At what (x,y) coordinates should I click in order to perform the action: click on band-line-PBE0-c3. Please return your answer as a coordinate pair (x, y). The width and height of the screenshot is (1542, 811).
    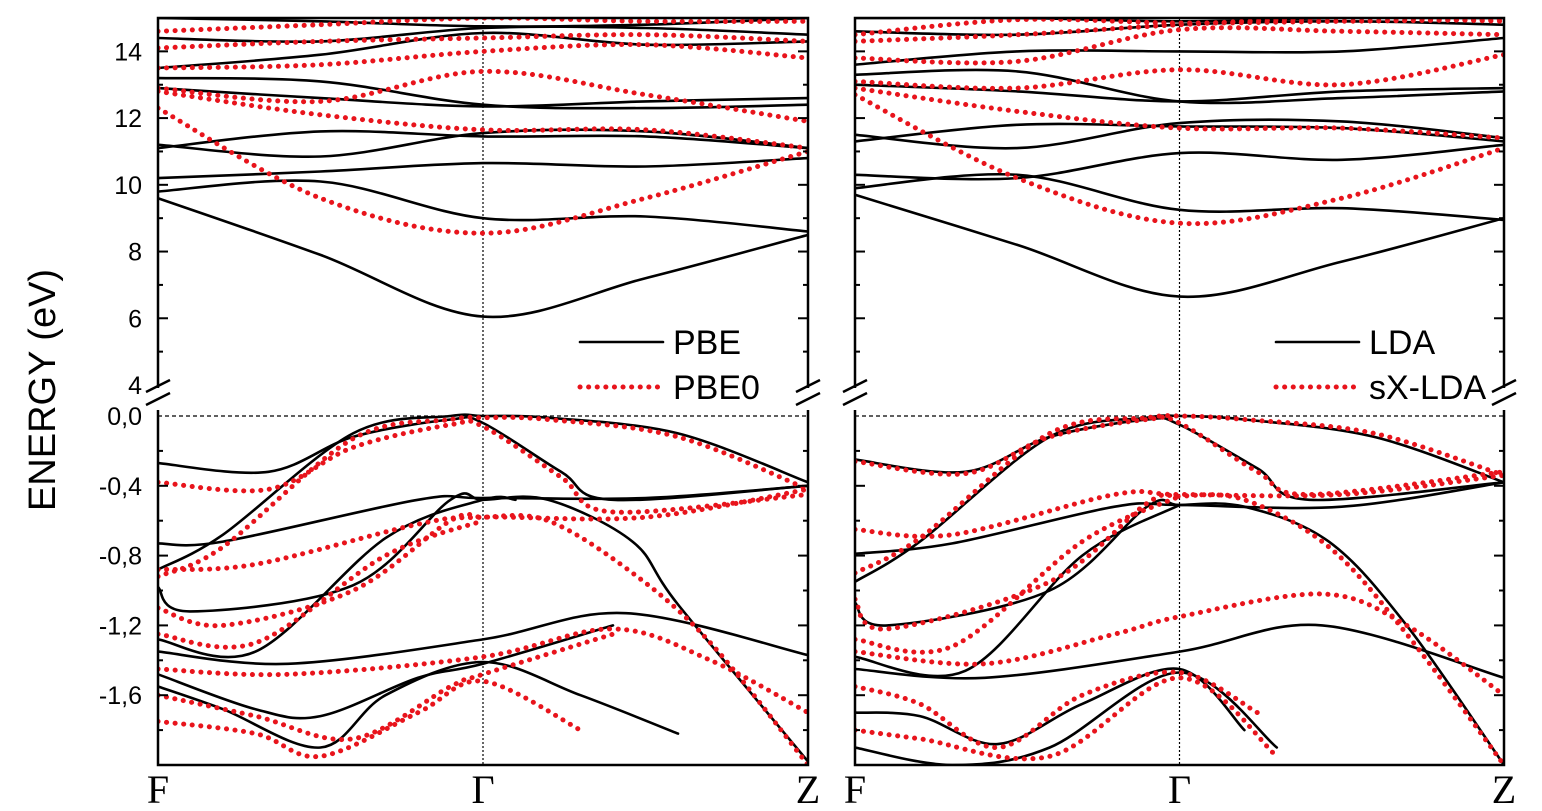
    Looking at the image, I should click on (483, 56).